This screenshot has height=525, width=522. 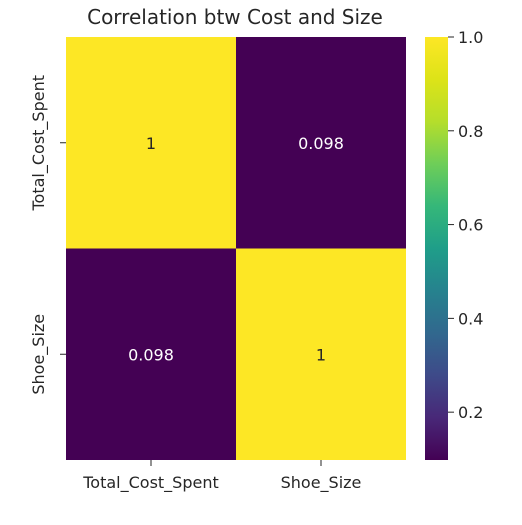 I want to click on y-tick-label: Shoe_Size, so click(x=39, y=354).